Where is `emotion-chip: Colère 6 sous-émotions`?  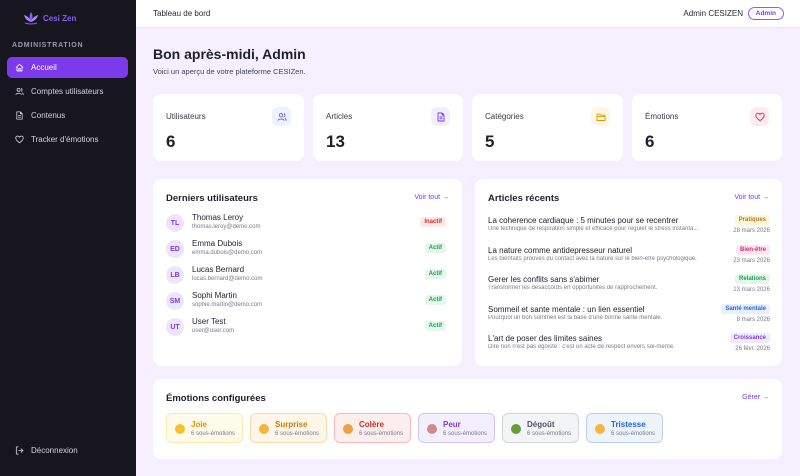 emotion-chip: Colère 6 sous-émotions is located at coordinates (372, 428).